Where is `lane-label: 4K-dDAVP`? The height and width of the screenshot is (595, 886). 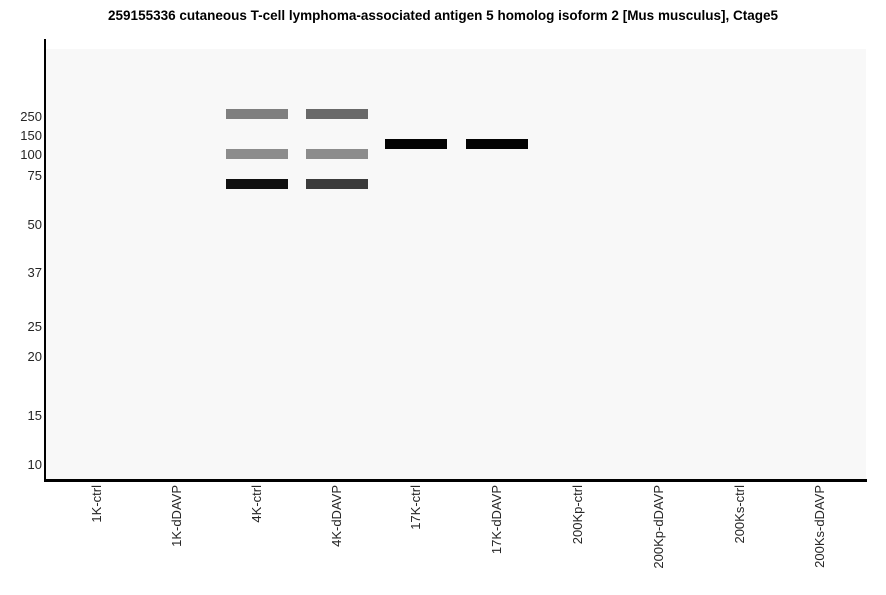
lane-label: 4K-dDAVP is located at coordinates (336, 516).